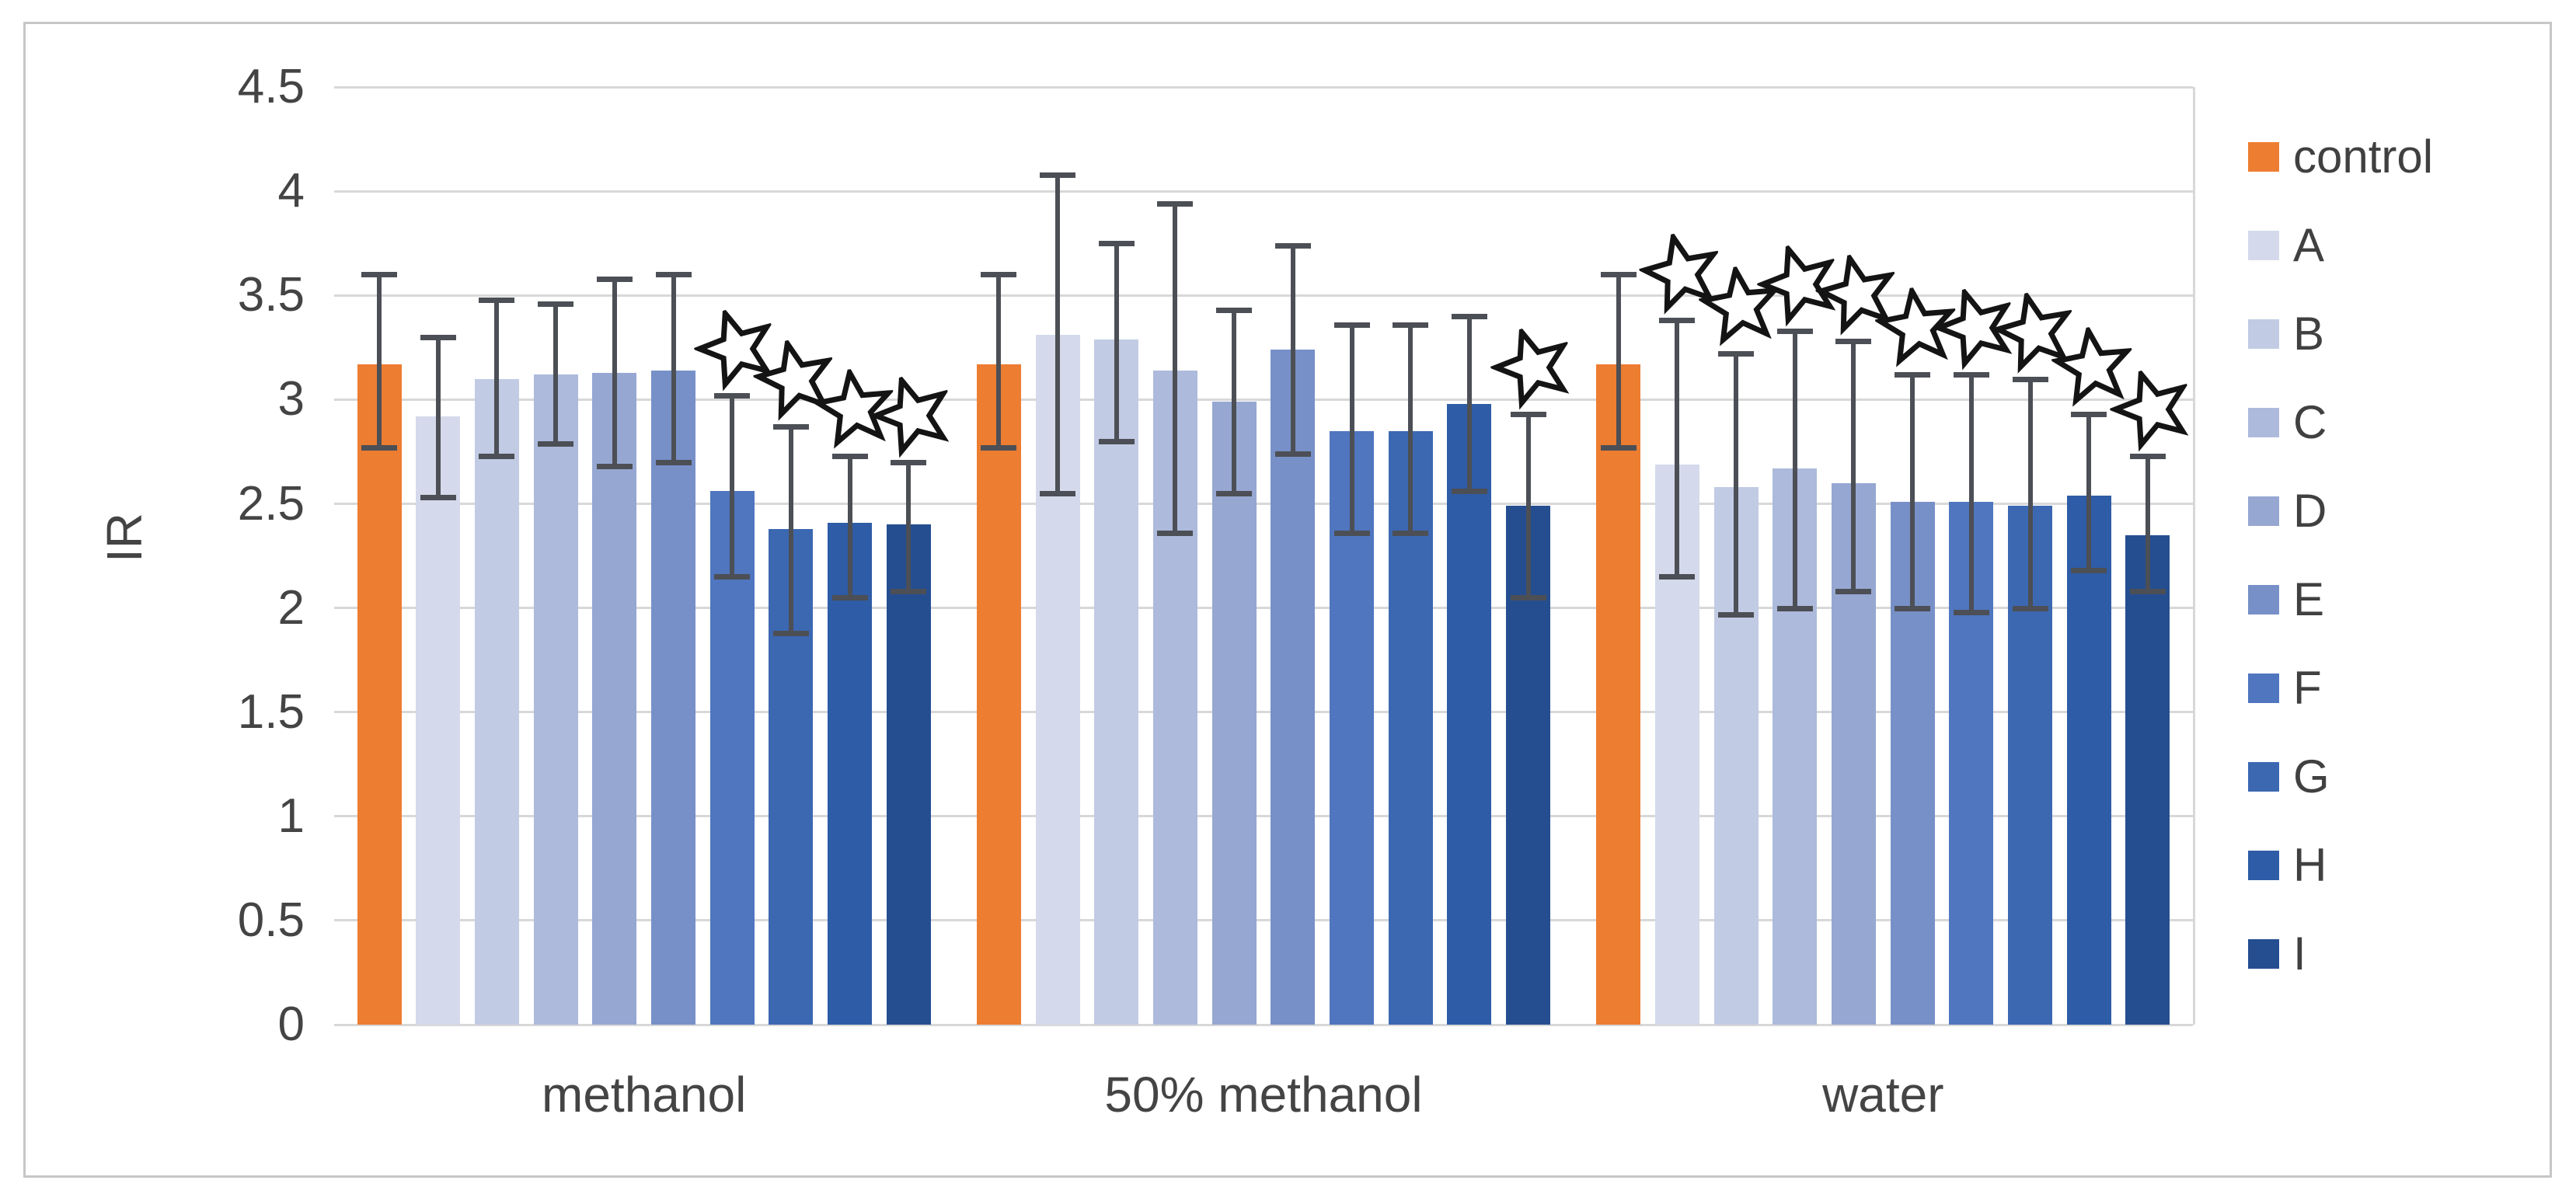  I want to click on legend-label: control, so click(2363, 157).